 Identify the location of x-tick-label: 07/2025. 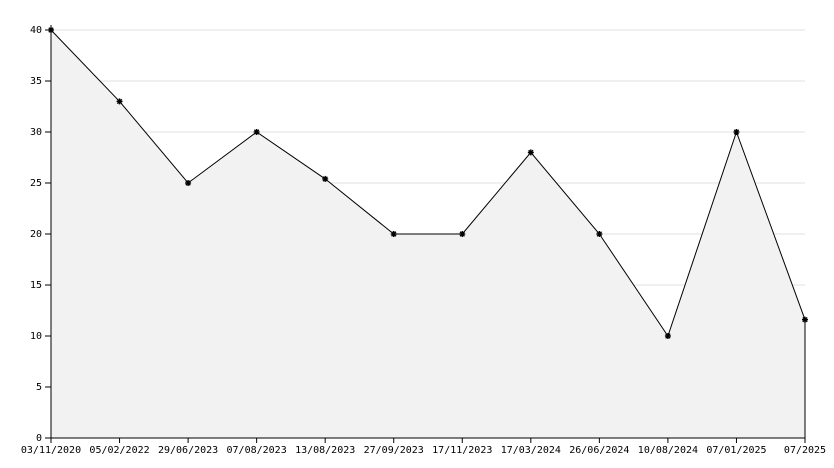
(805, 450).